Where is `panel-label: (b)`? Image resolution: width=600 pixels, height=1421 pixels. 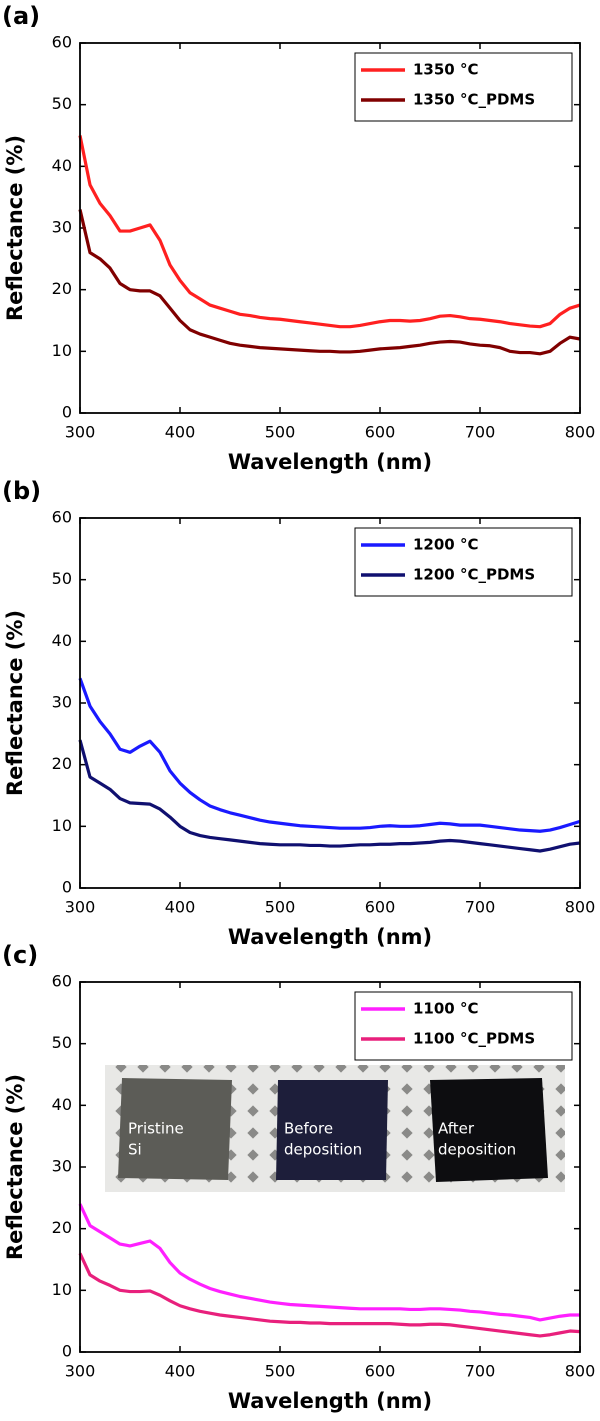
panel-label: (b) is located at coordinates (21, 491).